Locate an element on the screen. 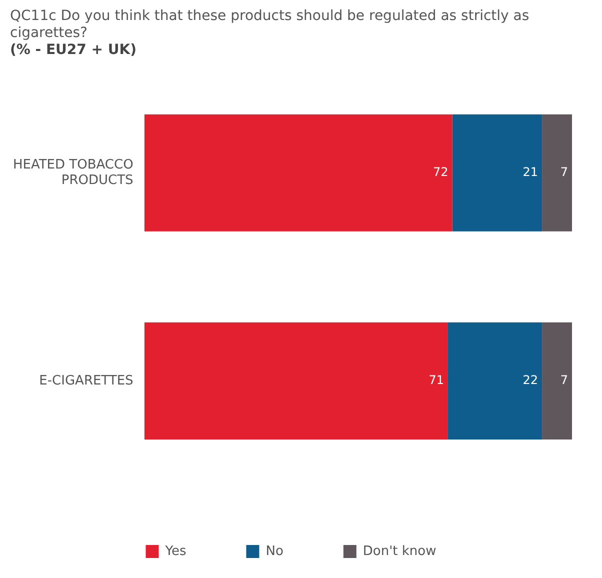  data-label: 71 is located at coordinates (436, 380).